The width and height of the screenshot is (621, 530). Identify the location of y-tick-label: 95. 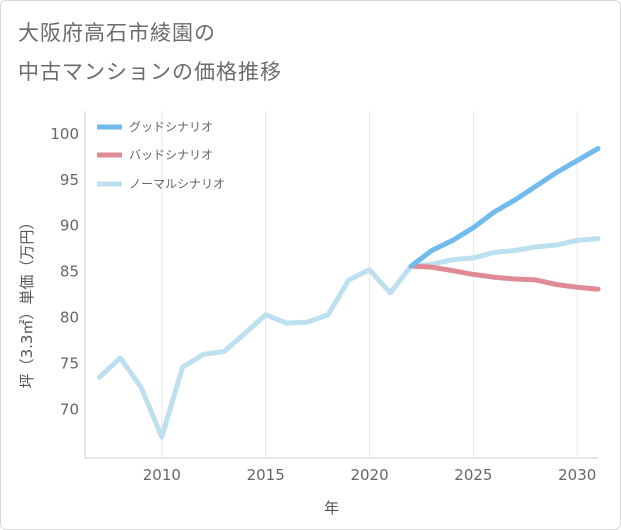
(69, 180).